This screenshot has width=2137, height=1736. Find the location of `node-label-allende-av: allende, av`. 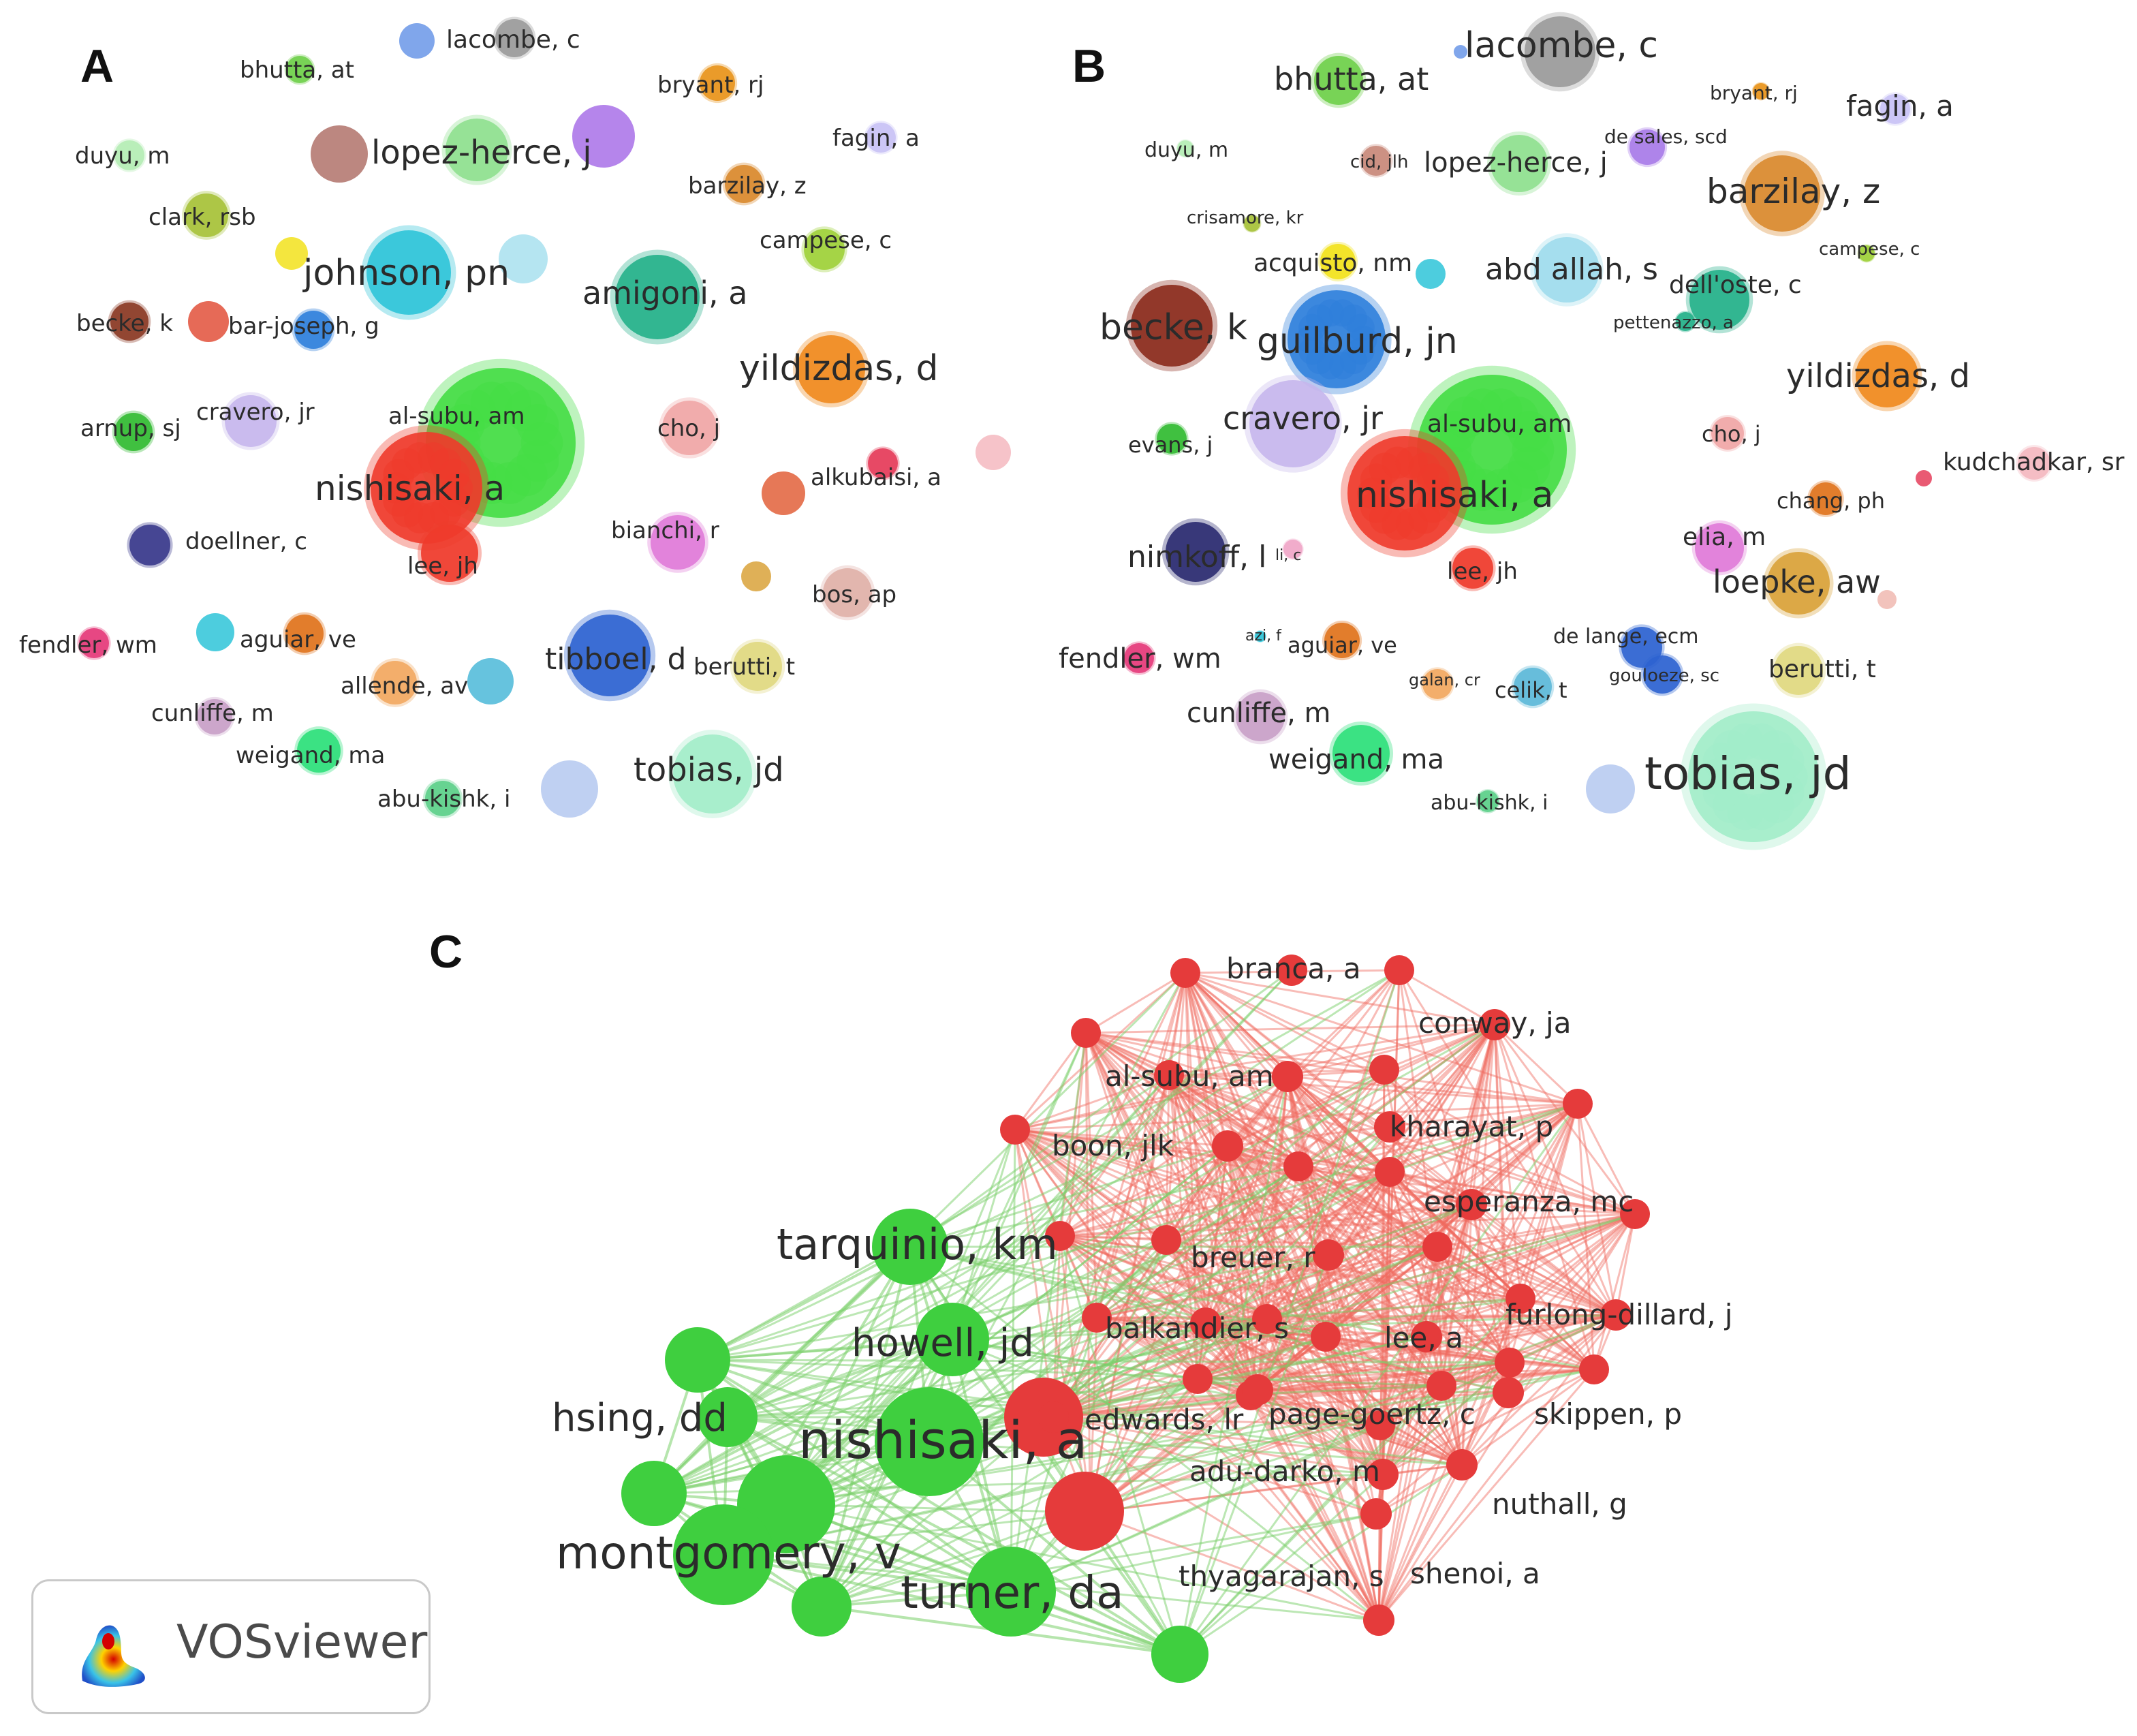

node-label-allende-av: allende, av is located at coordinates (404, 686).